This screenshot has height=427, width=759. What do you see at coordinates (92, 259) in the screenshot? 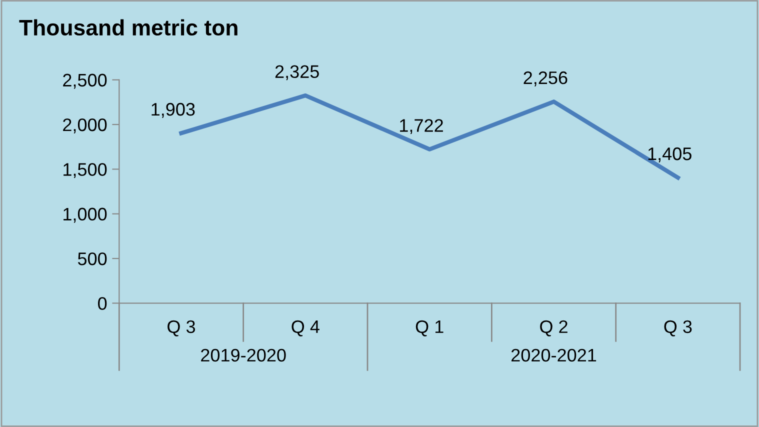
I see `y-tick-label: 500` at bounding box center [92, 259].